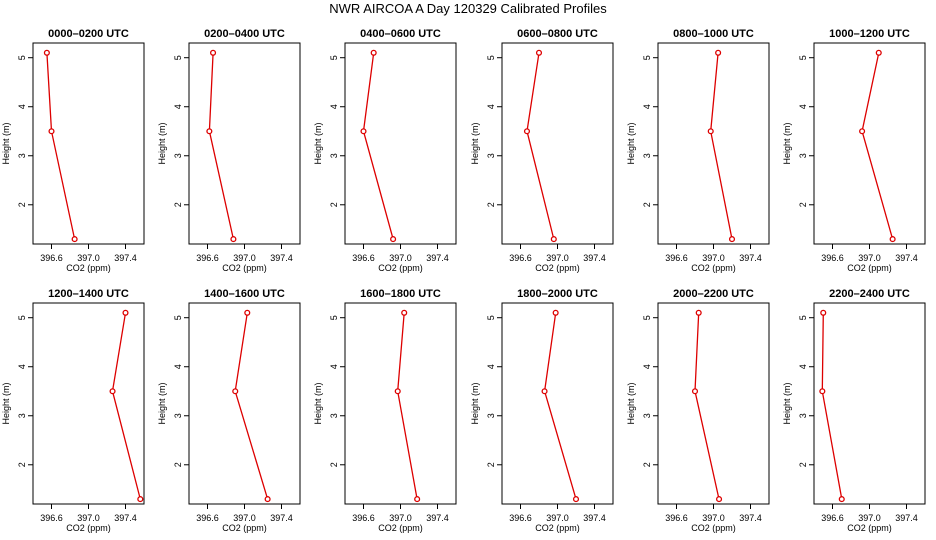  What do you see at coordinates (400, 34) in the screenshot?
I see `panel-title: 0400–0600 UTC` at bounding box center [400, 34].